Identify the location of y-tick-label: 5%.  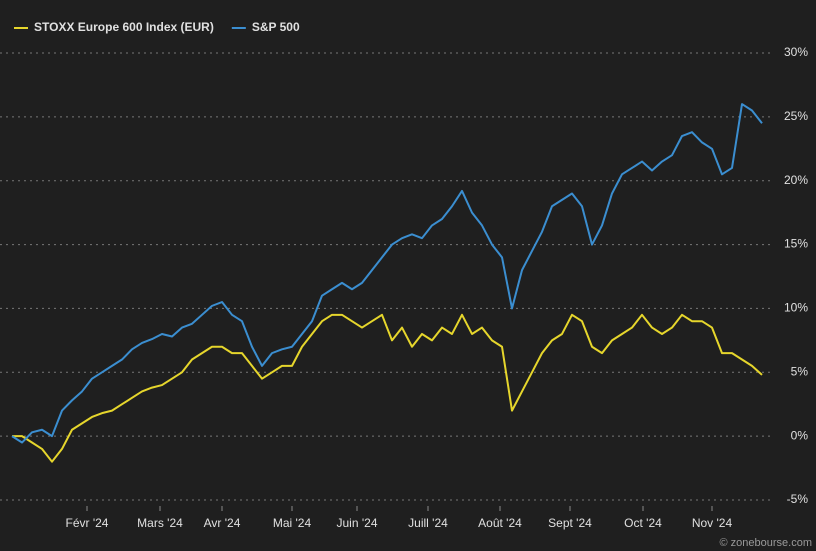
(800, 371).